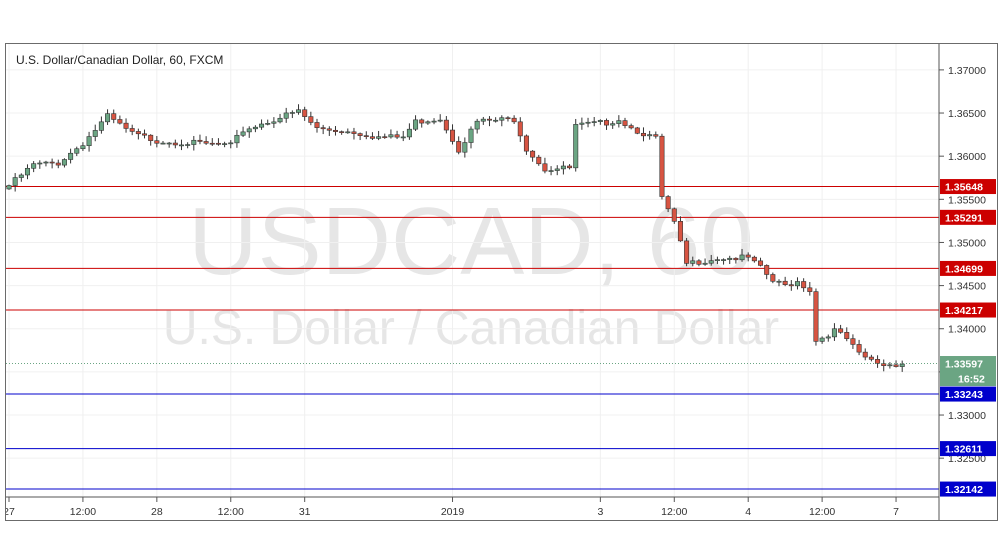 The width and height of the screenshot is (1002, 557). I want to click on y-tick-label: 1.36000, so click(967, 157).